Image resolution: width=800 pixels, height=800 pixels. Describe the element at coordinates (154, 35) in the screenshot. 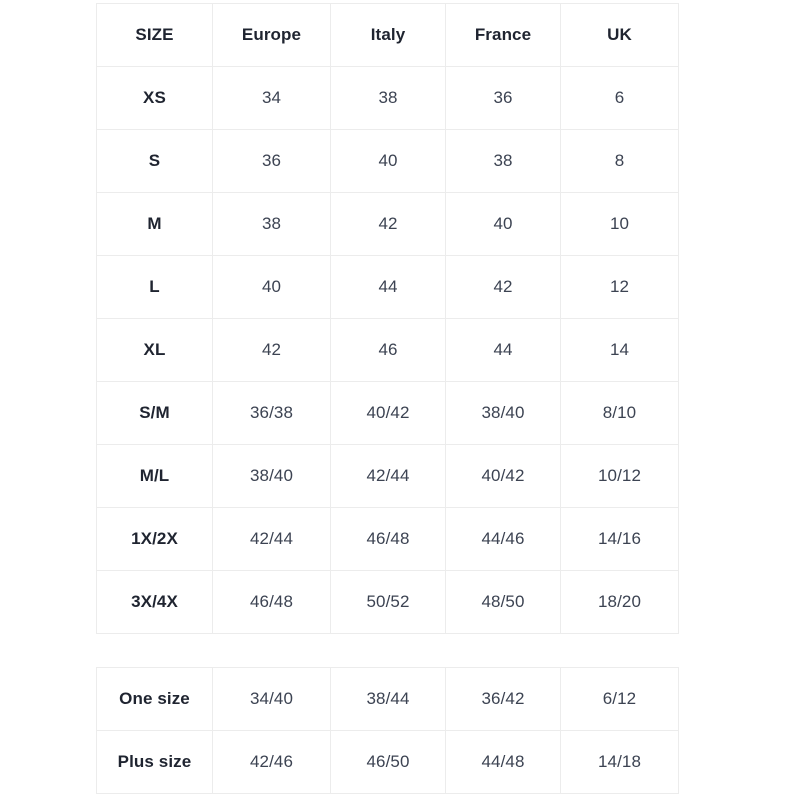

I see `column-header-size: SIZE` at that location.